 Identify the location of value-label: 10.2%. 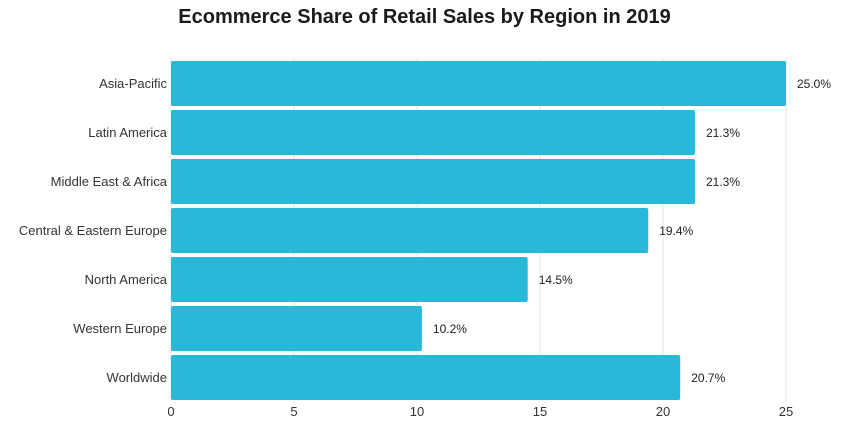
(450, 329).